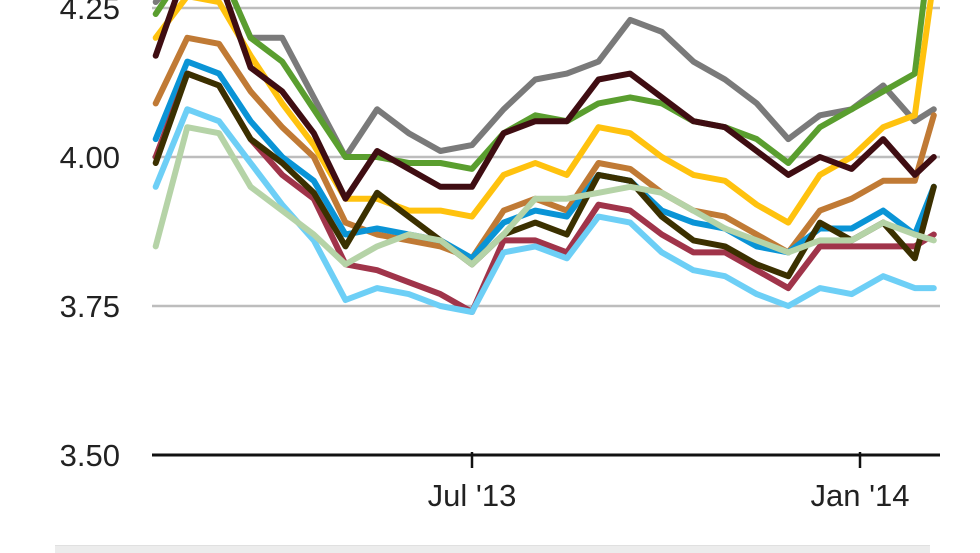 Image resolution: width=980 pixels, height=553 pixels. Describe the element at coordinates (90, 236) in the screenshot. I see `y-axis: 4.25 4.00 3.75 3.50` at that location.